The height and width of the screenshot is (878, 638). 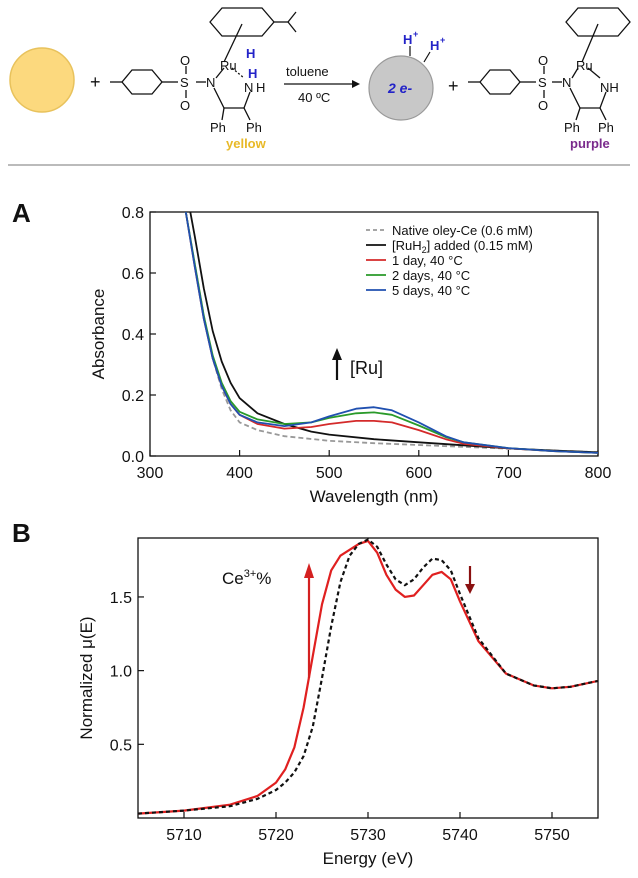 What do you see at coordinates (250, 53) in the screenshot?
I see `ru-hydride-h: H` at bounding box center [250, 53].